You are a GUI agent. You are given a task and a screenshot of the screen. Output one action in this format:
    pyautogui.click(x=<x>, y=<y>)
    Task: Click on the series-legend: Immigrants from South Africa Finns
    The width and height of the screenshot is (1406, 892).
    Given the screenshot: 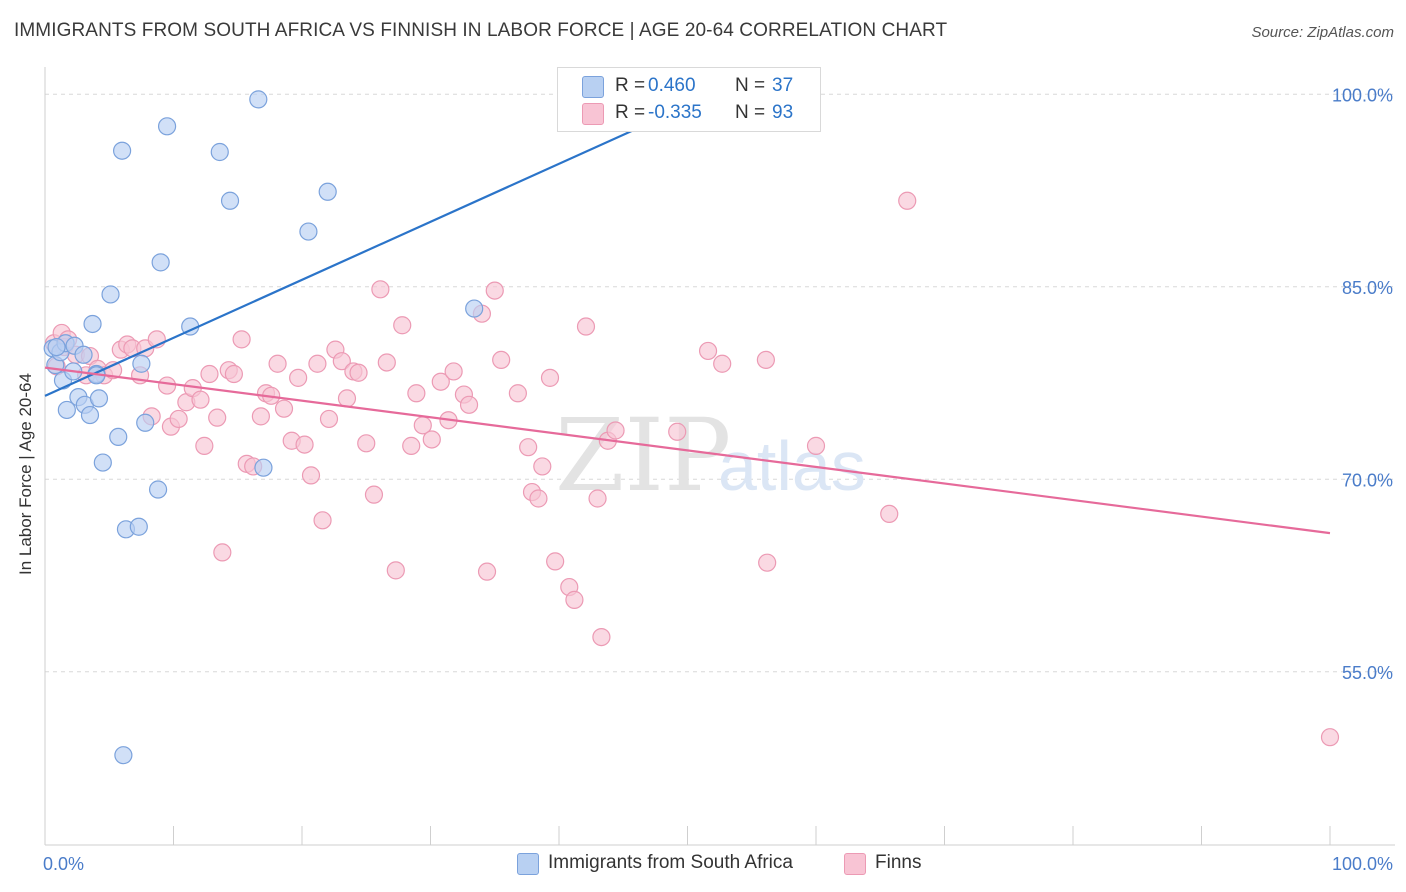 What is the action you would take?
    pyautogui.click(x=703, y=865)
    